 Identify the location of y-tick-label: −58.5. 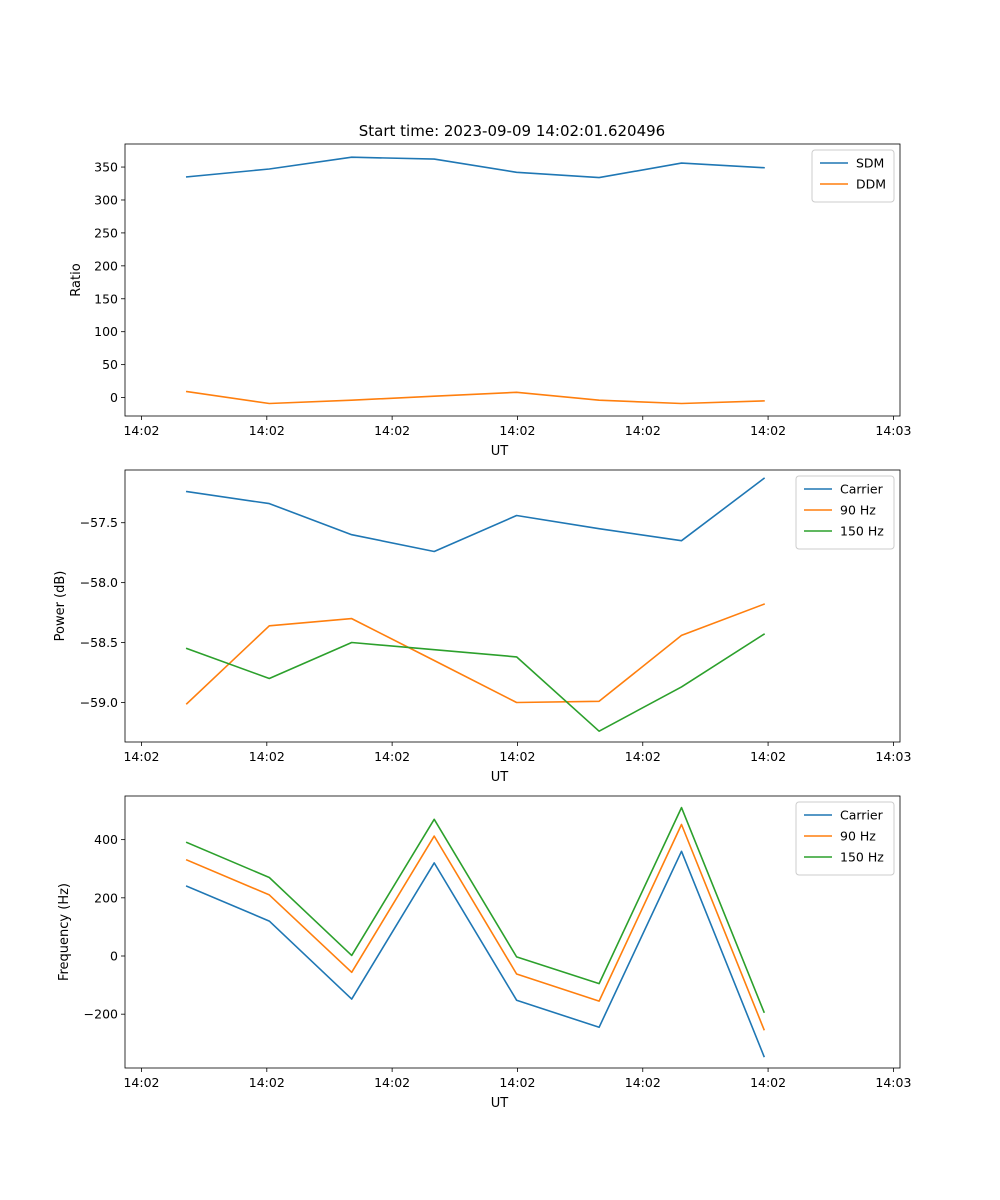
(99, 642).